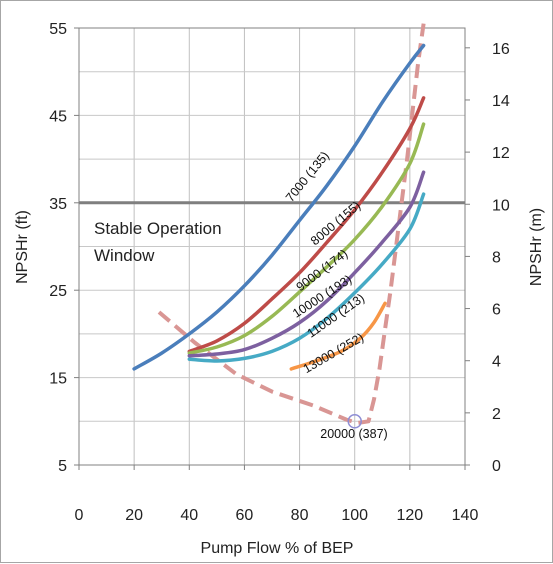 The image size is (553, 564). I want to click on x-tick-label: 100, so click(354, 515).